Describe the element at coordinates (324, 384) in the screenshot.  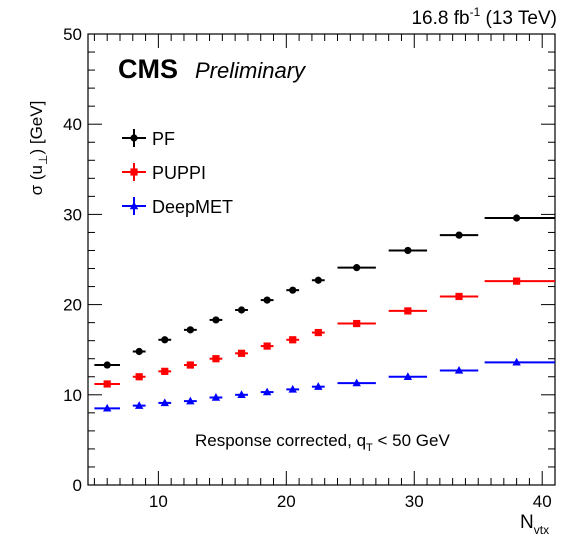
I see `series-deepmet` at that location.